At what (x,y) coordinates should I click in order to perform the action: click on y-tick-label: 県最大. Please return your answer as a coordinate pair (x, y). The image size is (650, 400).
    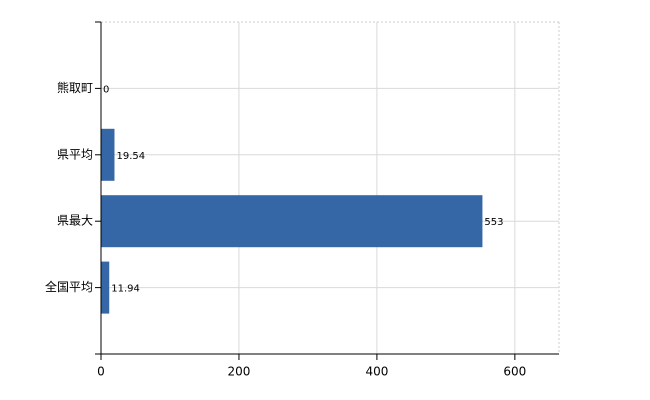
    Looking at the image, I should click on (75, 221).